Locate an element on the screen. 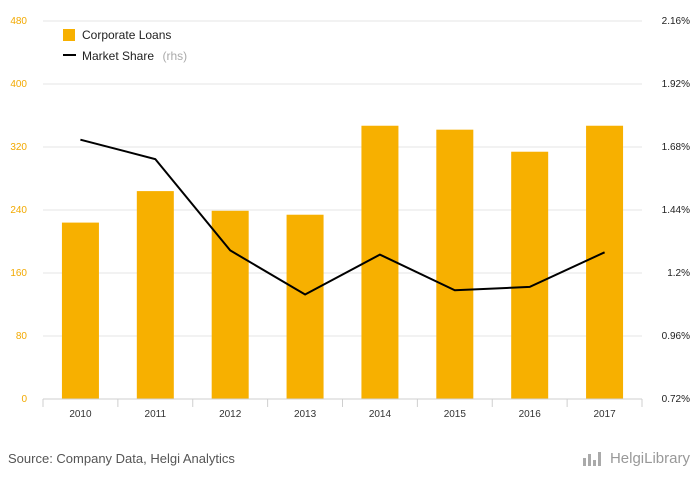  legend-swatch-corporate-loans is located at coordinates (69, 35).